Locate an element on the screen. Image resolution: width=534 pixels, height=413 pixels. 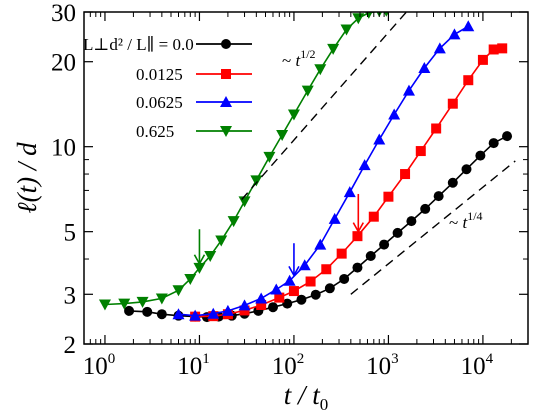
guide-label-slope-quarter: ~ t1/4 is located at coordinates (466, 220).